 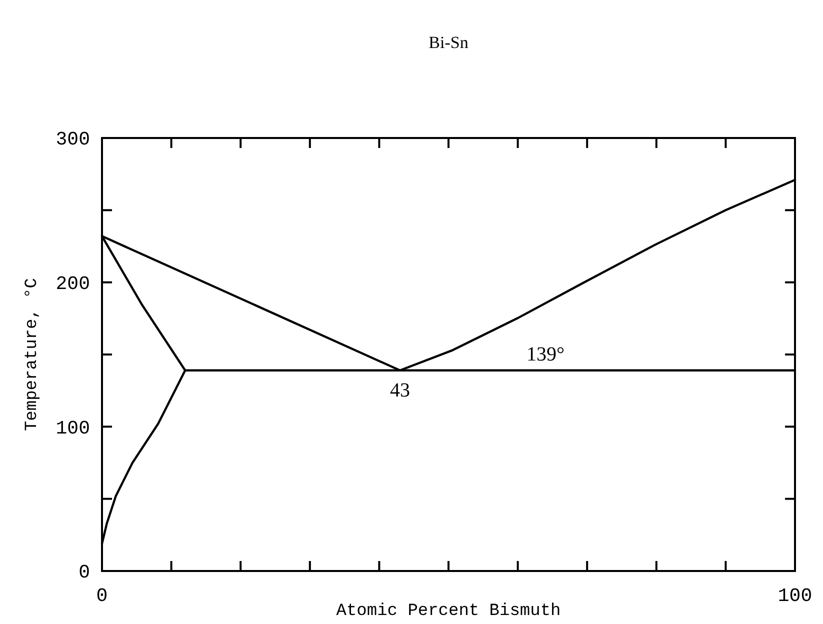 I want to click on chart-title: Bi-Sn, so click(x=448, y=42).